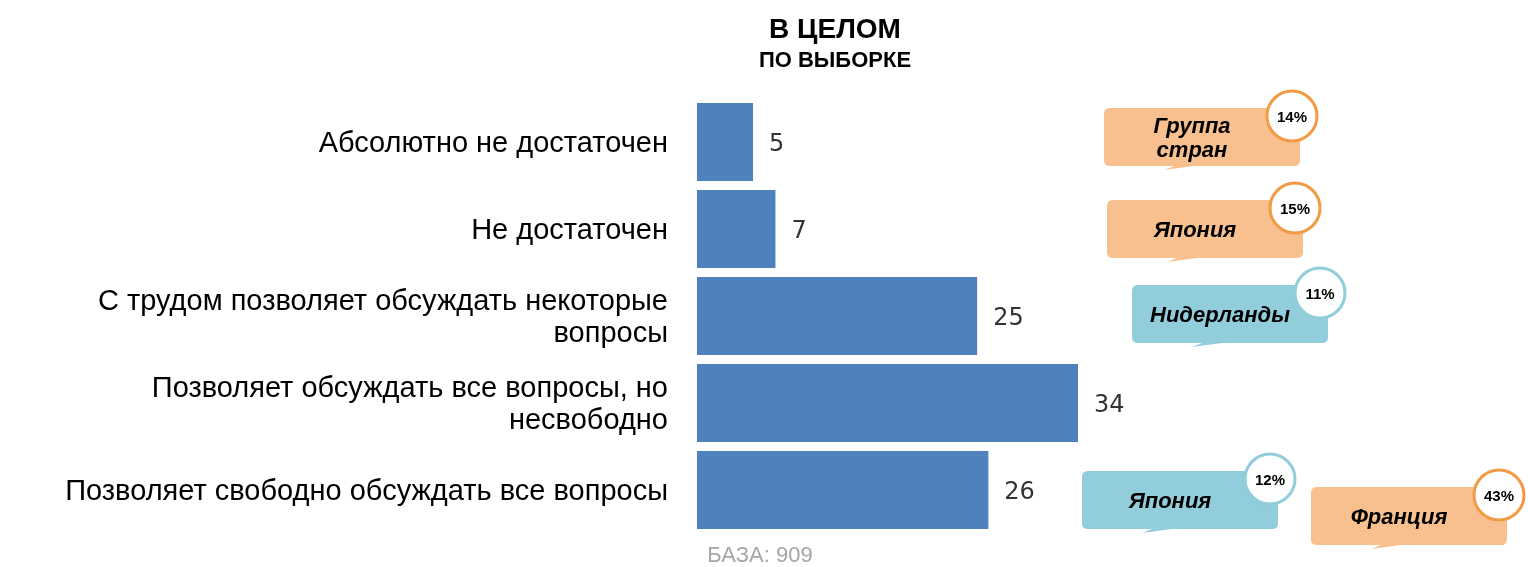  Describe the element at coordinates (799, 230) in the screenshot. I see `data-label: 7` at that location.